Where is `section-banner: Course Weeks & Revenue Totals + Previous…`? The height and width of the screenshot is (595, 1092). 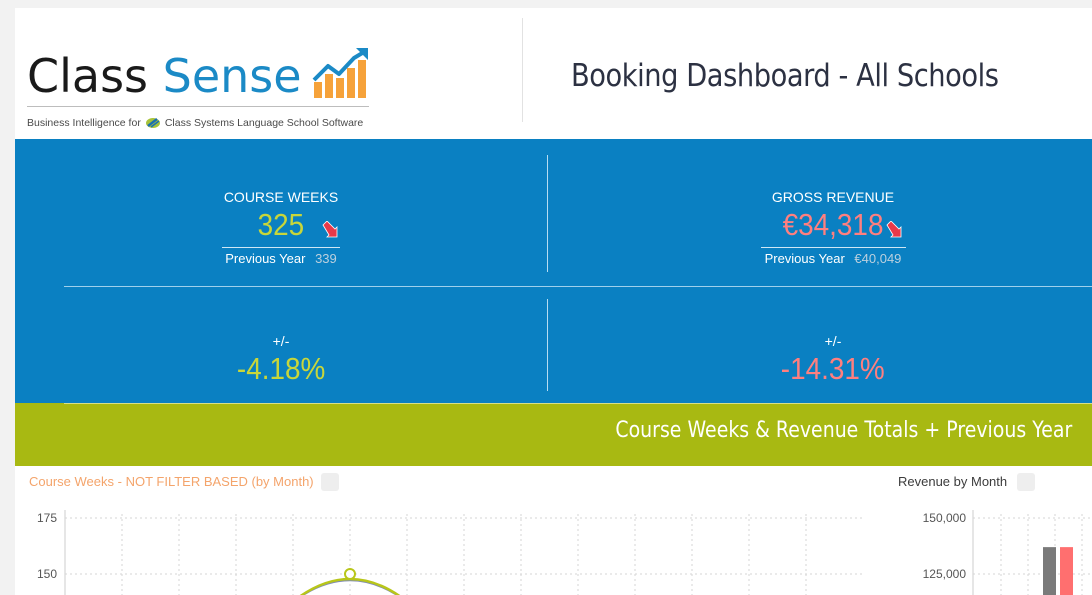 section-banner: Course Weeks & Revenue Totals + Previous… is located at coordinates (553, 434).